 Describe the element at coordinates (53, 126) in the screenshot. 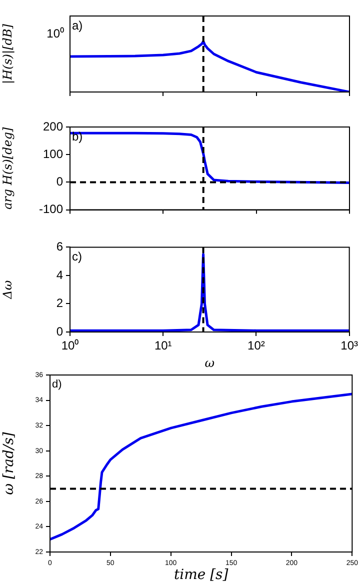

I see `y-tick-label: 200` at that location.